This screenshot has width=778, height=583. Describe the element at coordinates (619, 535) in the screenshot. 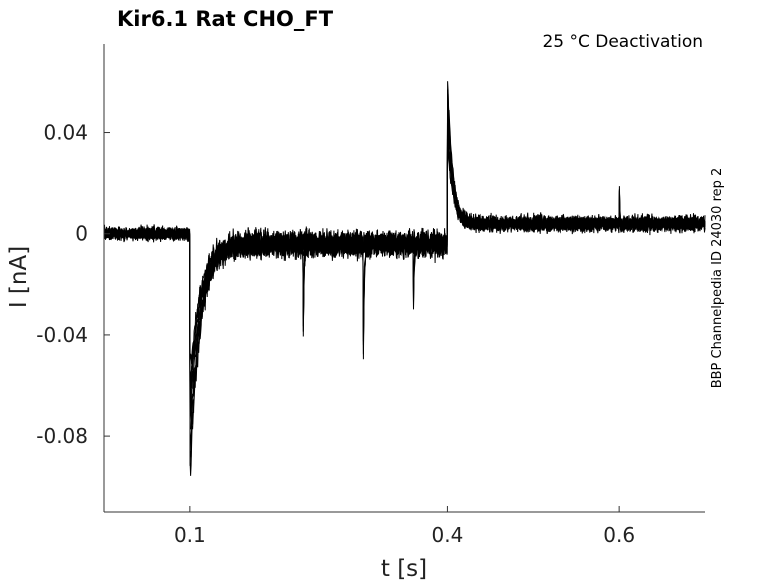

I see `x-tick-label: 0.6` at that location.